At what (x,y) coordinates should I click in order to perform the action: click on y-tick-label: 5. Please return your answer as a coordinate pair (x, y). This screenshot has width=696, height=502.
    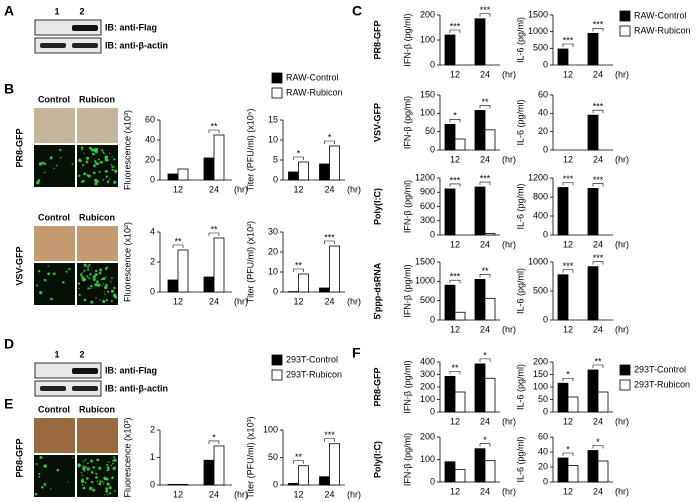
    Looking at the image, I should click on (275, 159).